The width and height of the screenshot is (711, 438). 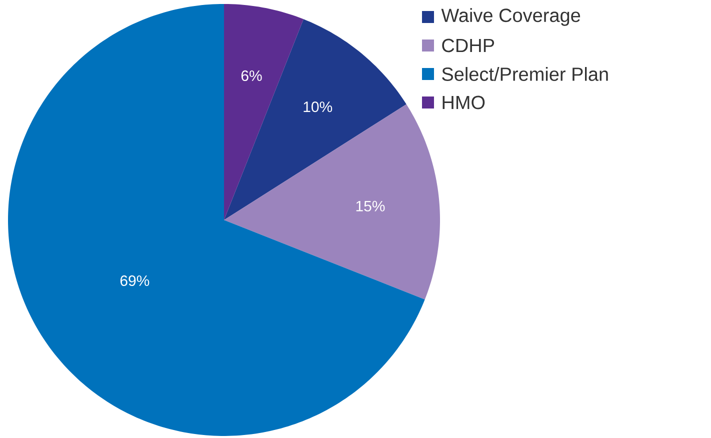 What do you see at coordinates (135, 280) in the screenshot?
I see `data-label: 69%` at bounding box center [135, 280].